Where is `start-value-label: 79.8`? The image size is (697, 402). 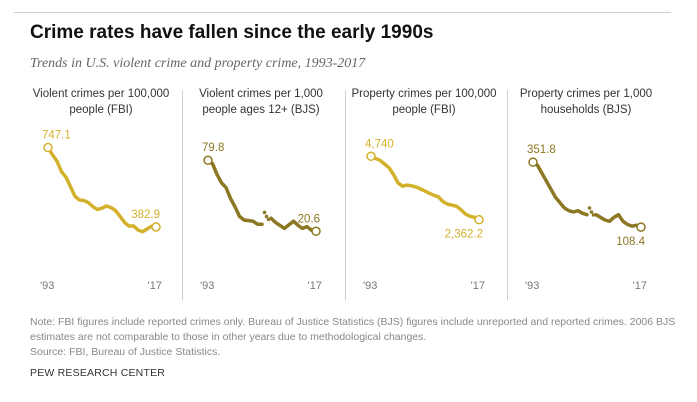 start-value-label: 79.8 is located at coordinates (213, 148).